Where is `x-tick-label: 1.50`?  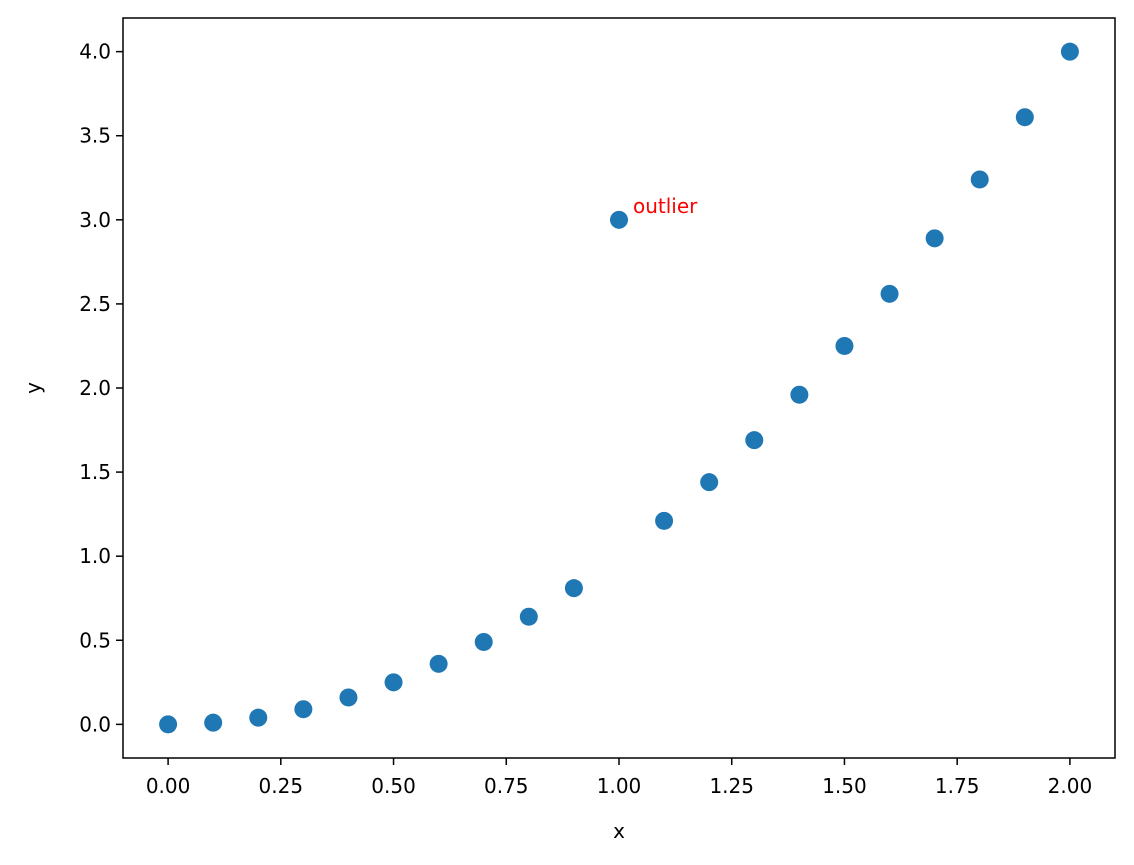
x-tick-label: 1.50 is located at coordinates (844, 786).